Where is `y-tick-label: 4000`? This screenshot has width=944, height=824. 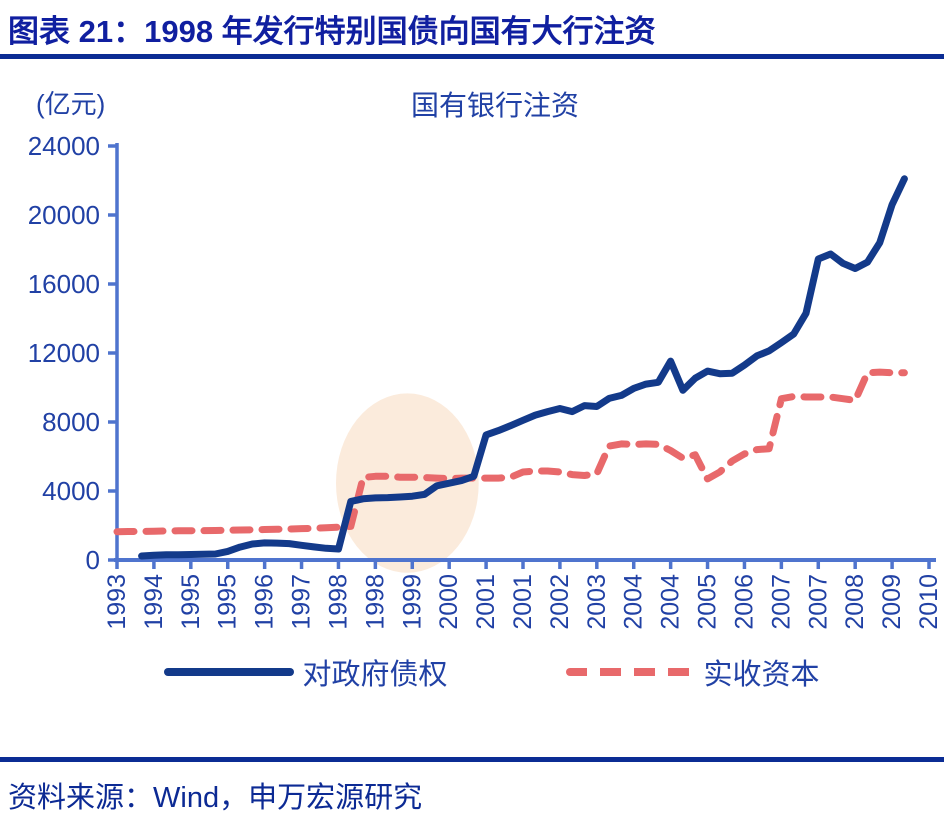
y-tick-label: 4000 is located at coordinates (71, 491).